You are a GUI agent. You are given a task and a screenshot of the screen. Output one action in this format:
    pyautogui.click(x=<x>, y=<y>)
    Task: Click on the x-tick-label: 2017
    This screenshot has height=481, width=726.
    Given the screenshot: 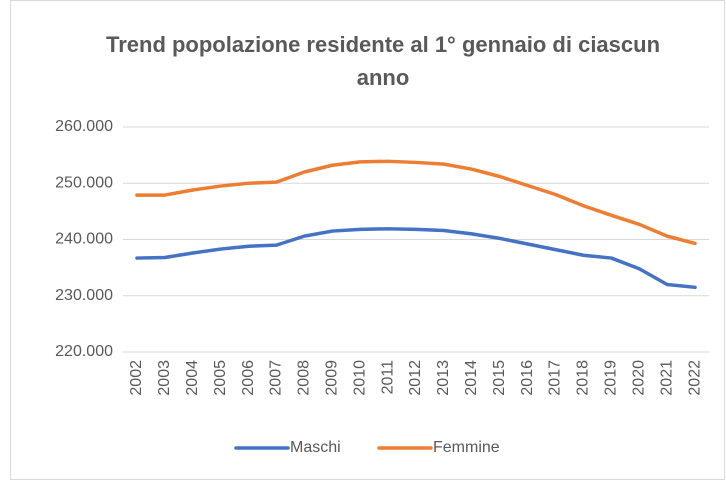 What is the action you would take?
    pyautogui.click(x=555, y=378)
    